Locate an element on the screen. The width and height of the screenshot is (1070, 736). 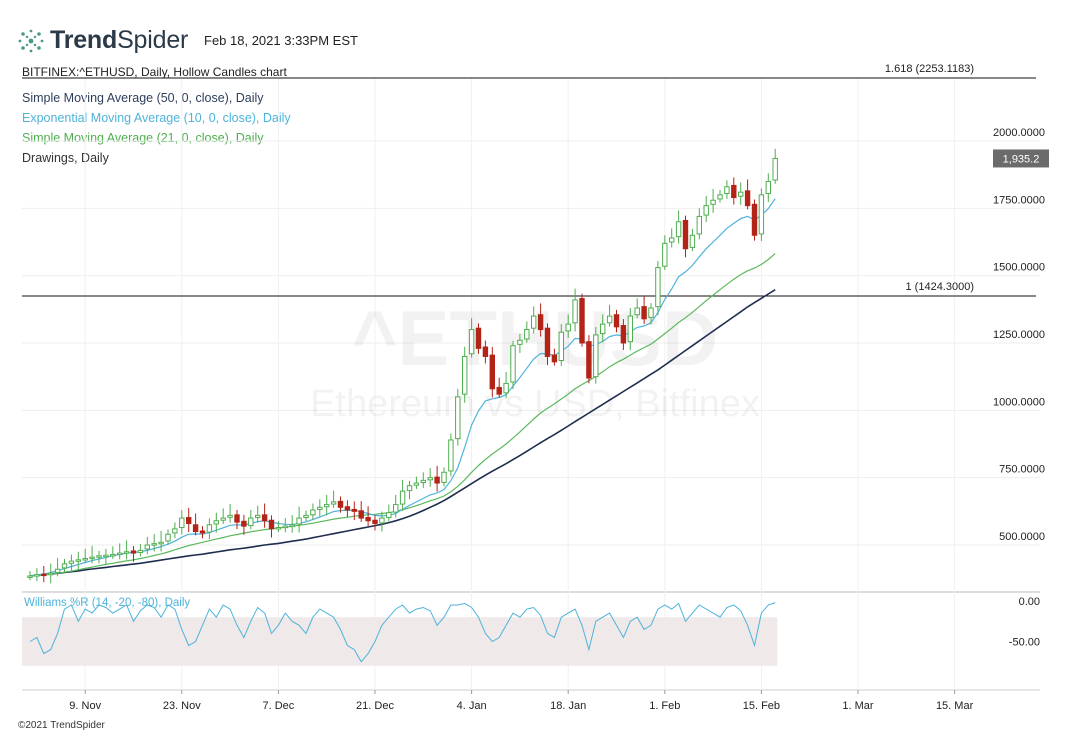
last-price-badge is located at coordinates (1021, 158).